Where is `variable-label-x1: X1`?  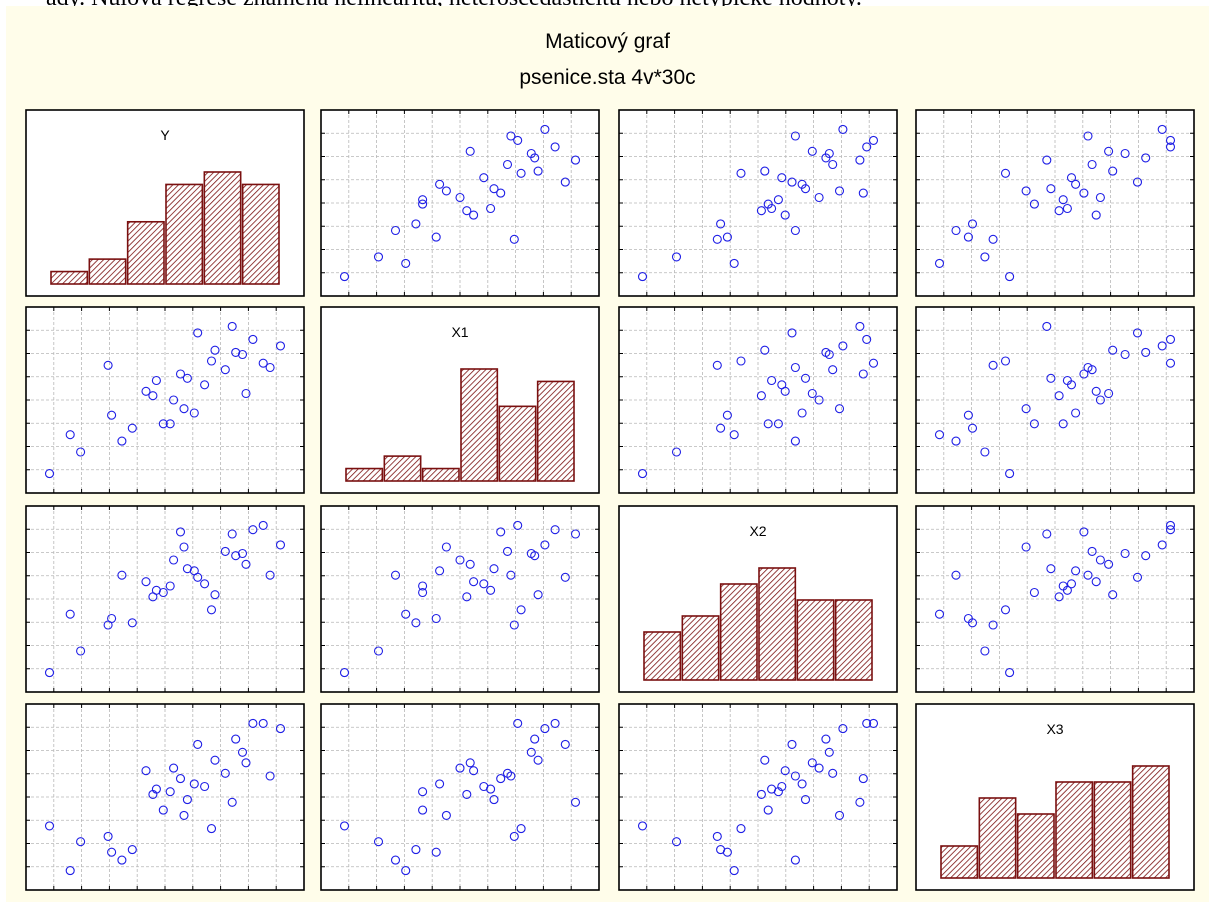
variable-label-x1: X1 is located at coordinates (459, 332).